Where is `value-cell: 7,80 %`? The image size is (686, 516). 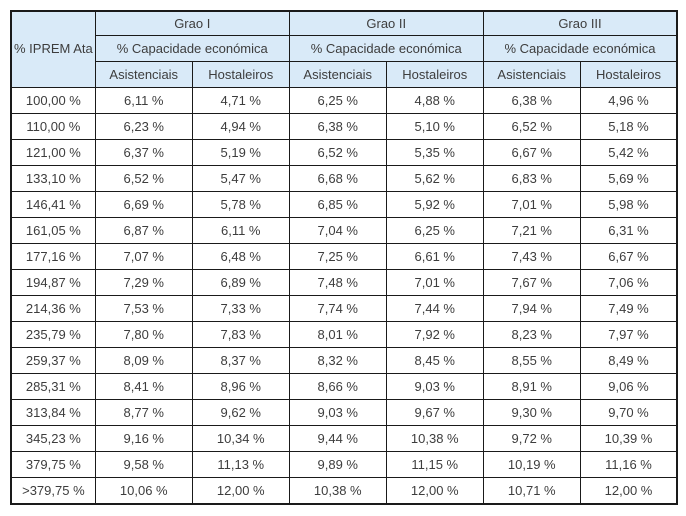 value-cell: 7,80 % is located at coordinates (143, 334).